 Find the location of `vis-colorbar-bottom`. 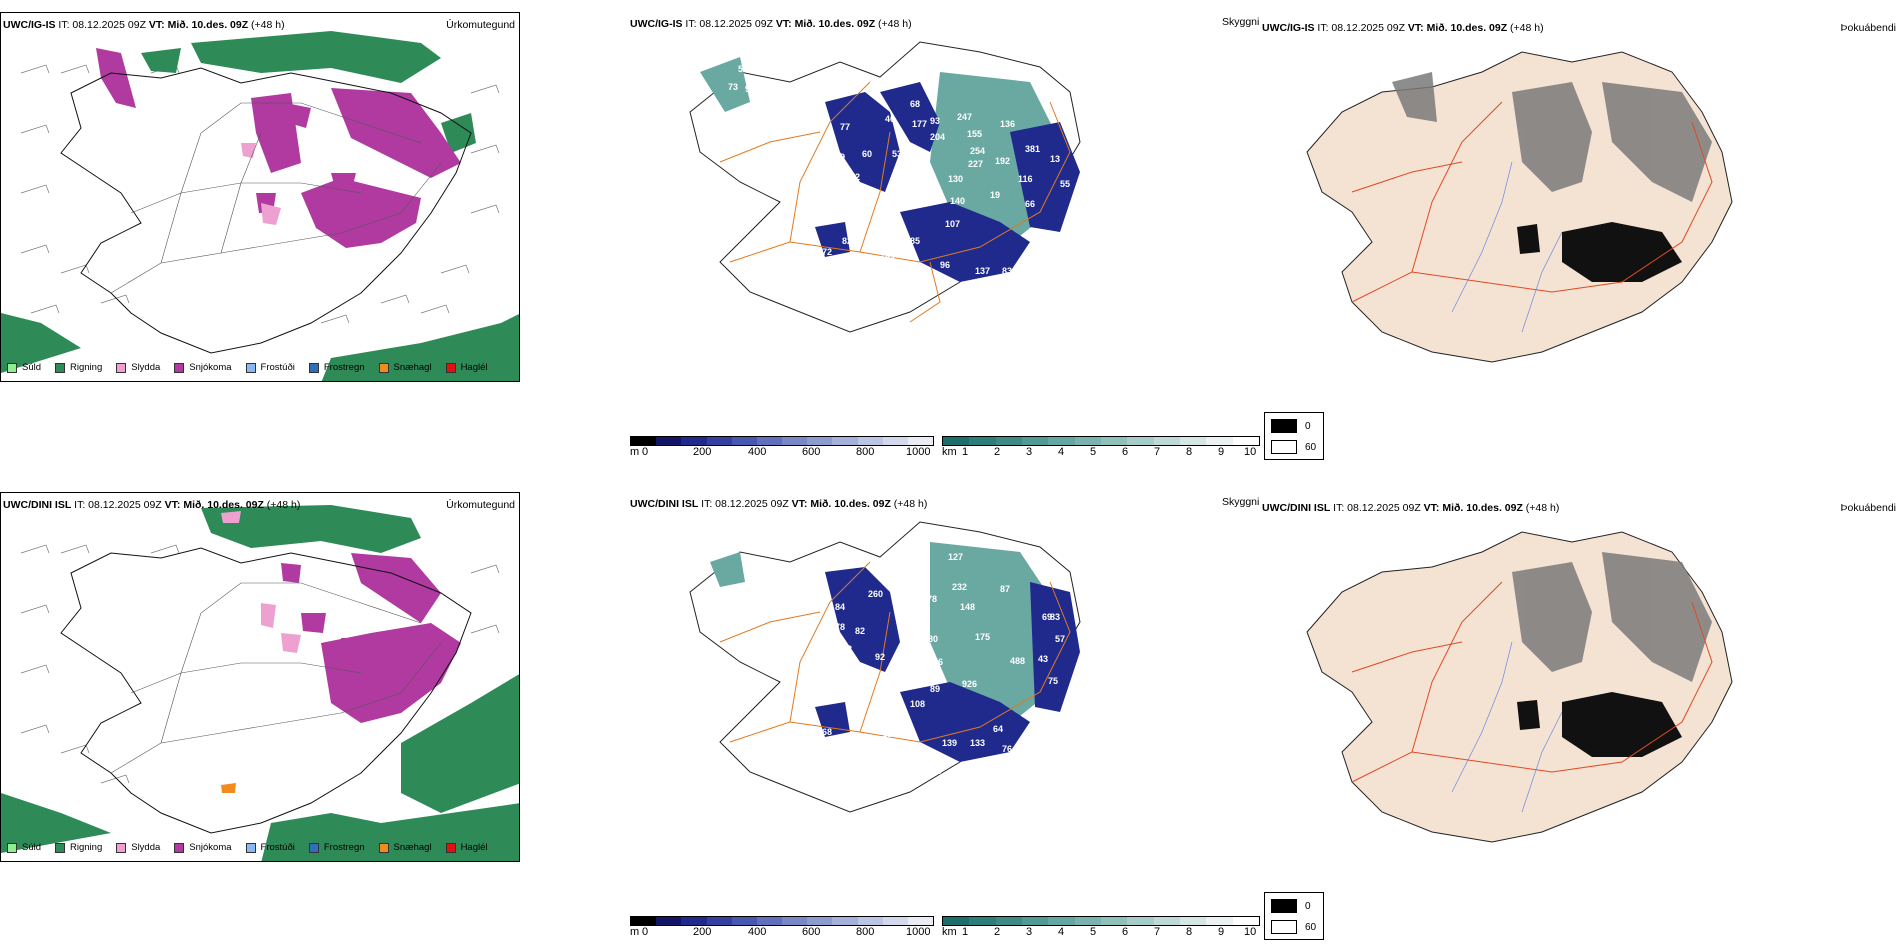

vis-colorbar-bottom is located at coordinates (1101, 921).